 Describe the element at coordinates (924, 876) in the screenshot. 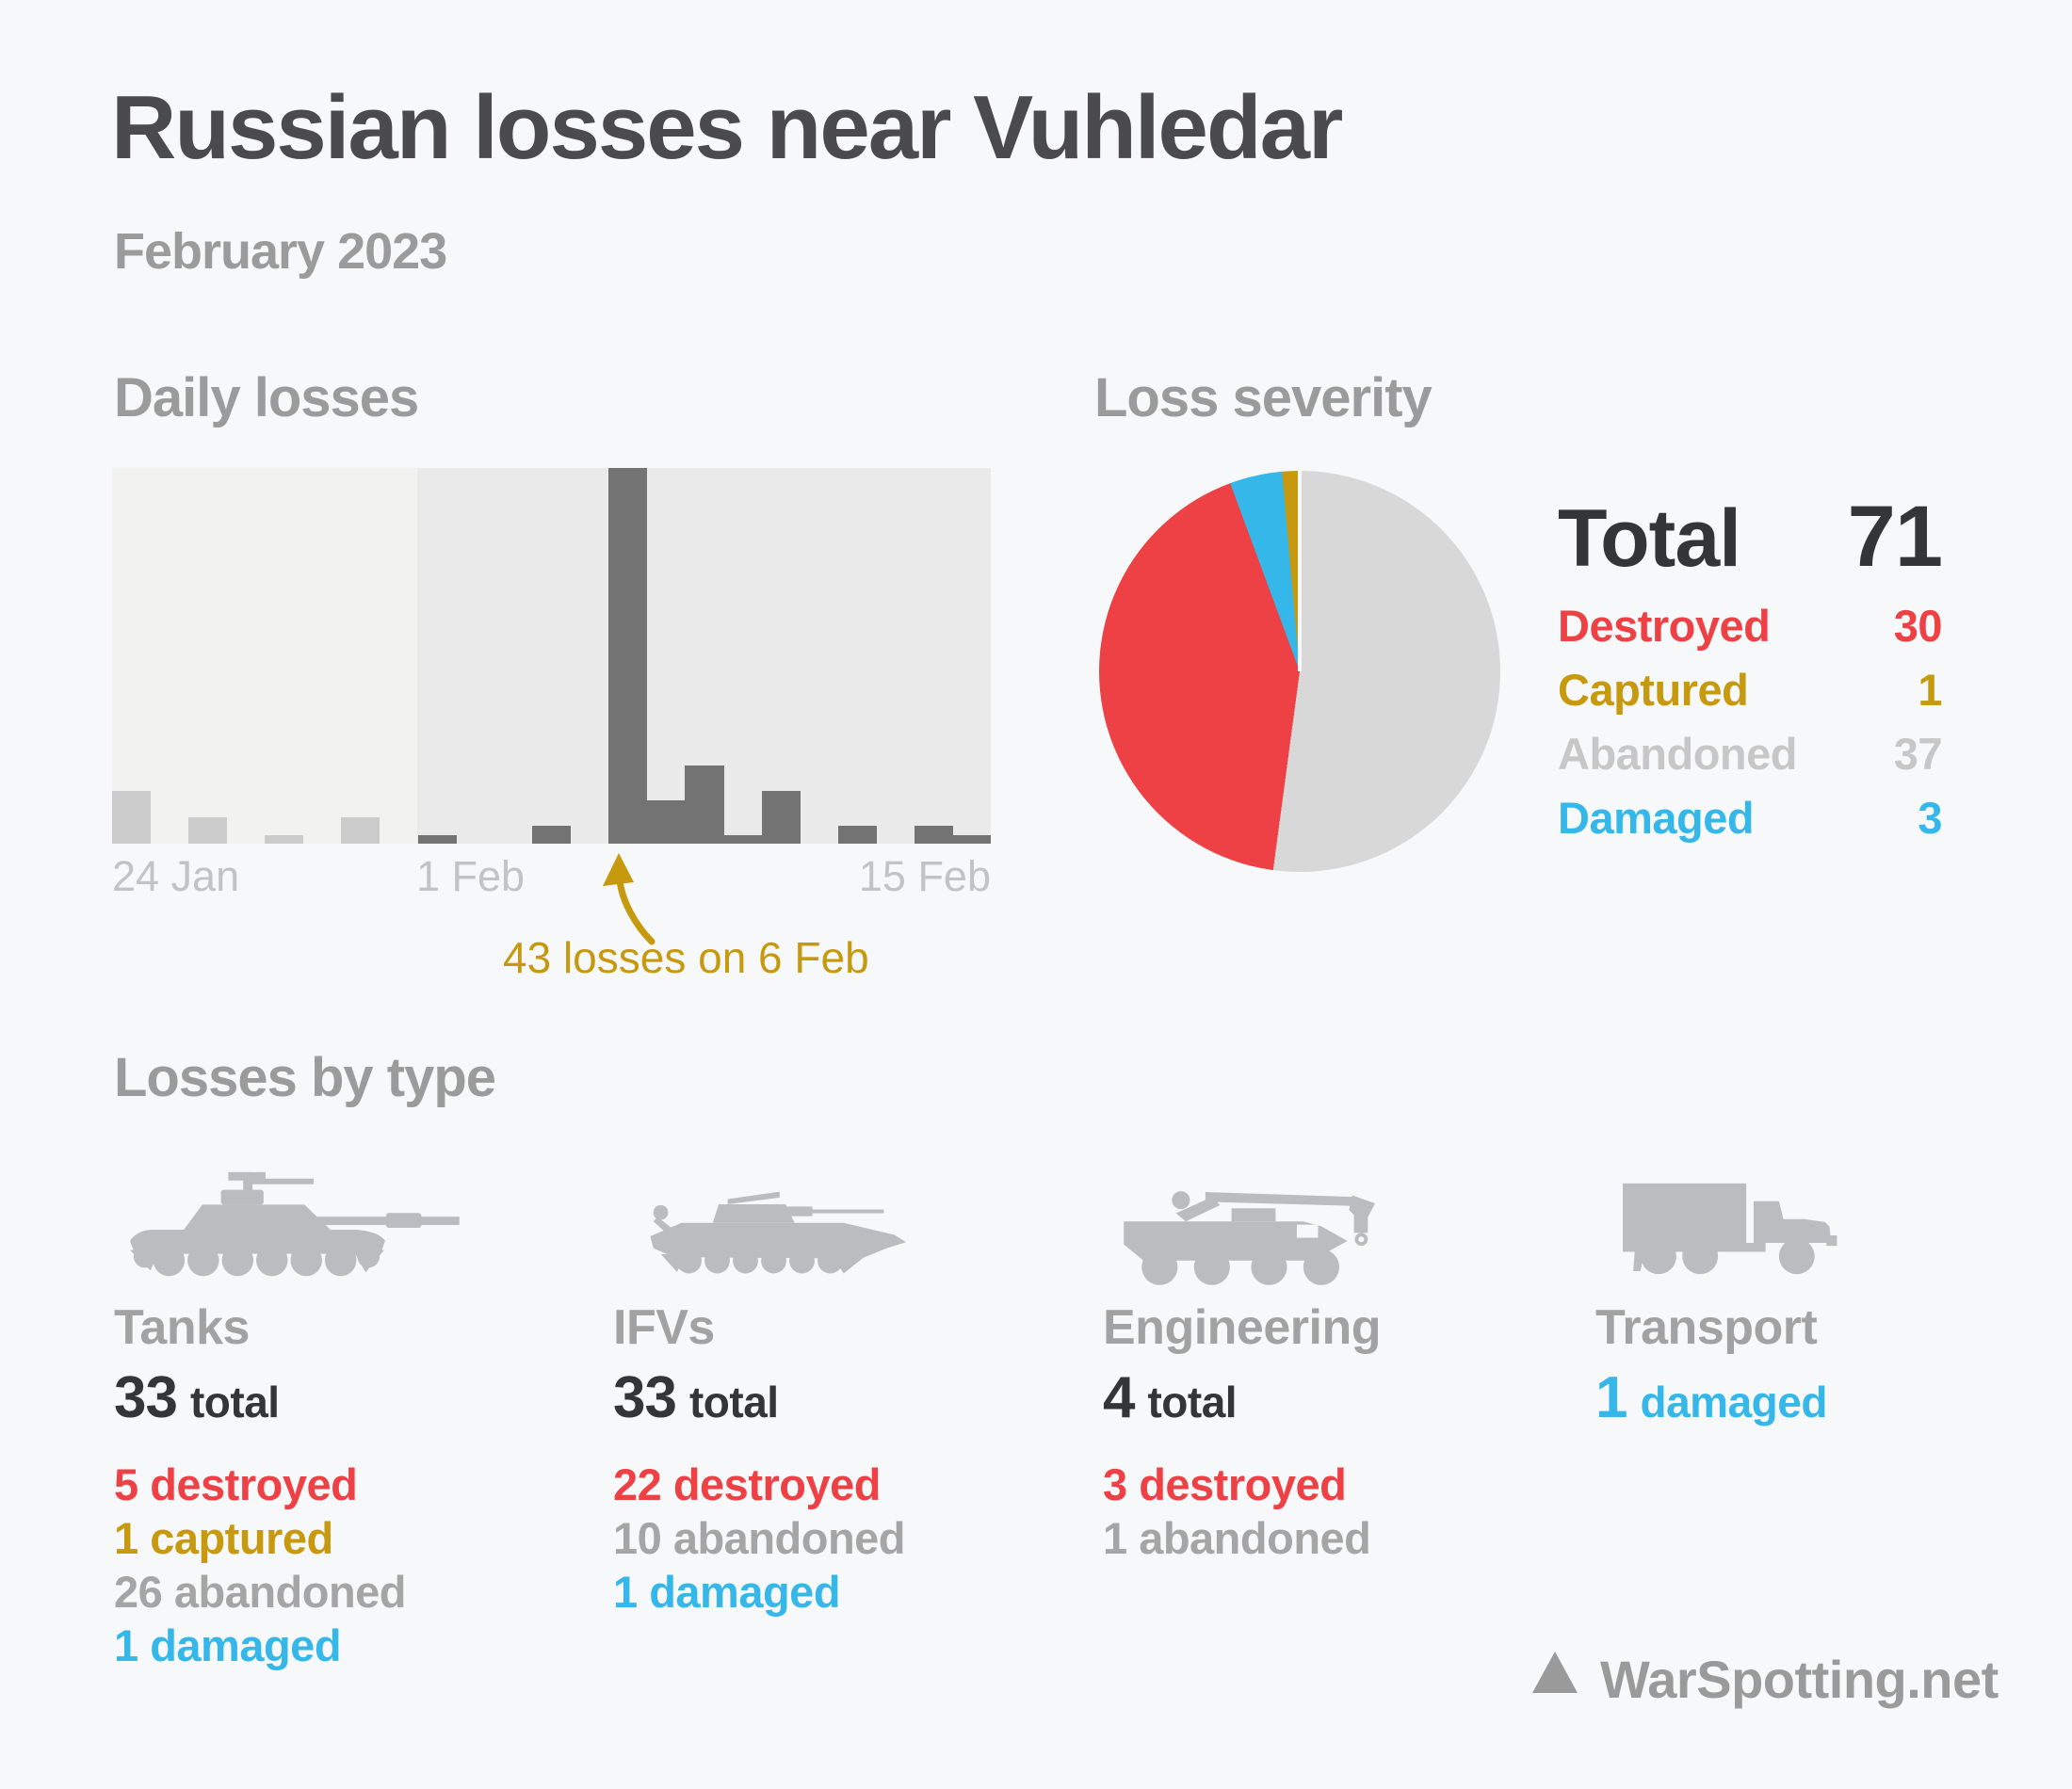

I see `x-tick-15-feb: 15 Feb` at that location.